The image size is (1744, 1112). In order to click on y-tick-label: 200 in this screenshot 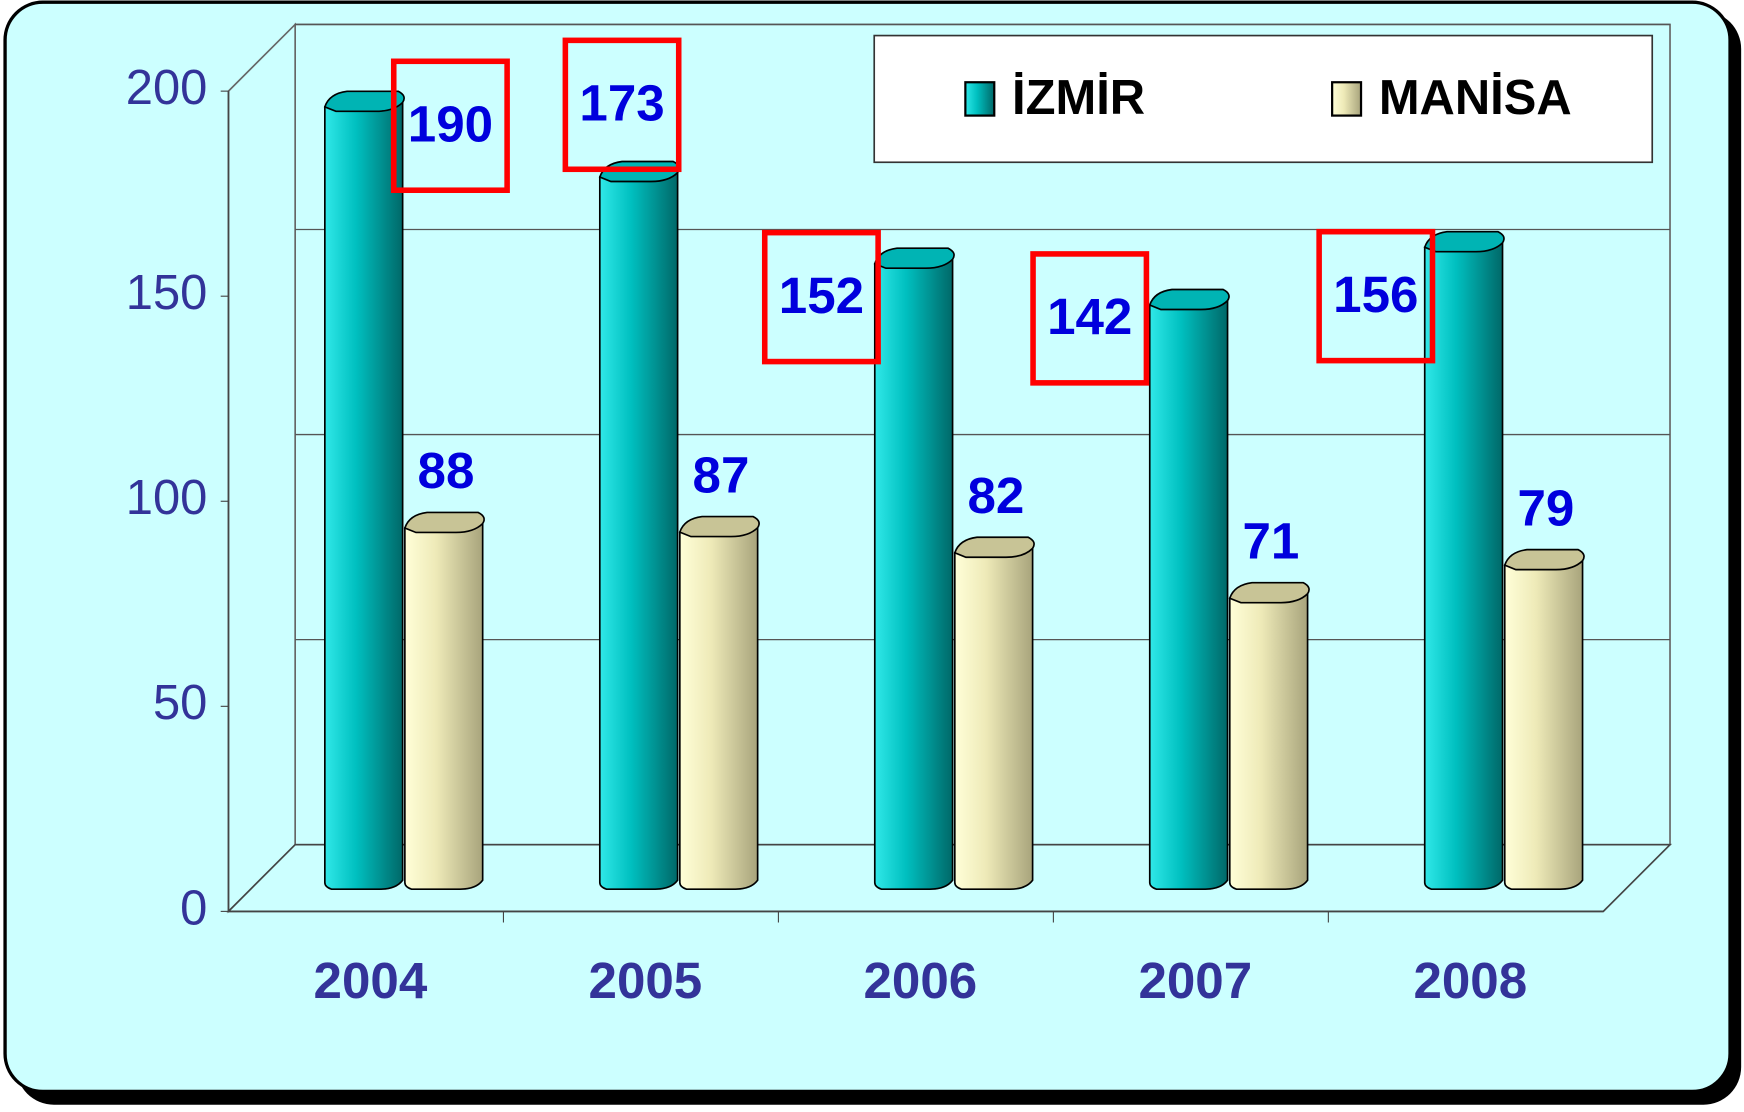, I will do `click(167, 88)`.